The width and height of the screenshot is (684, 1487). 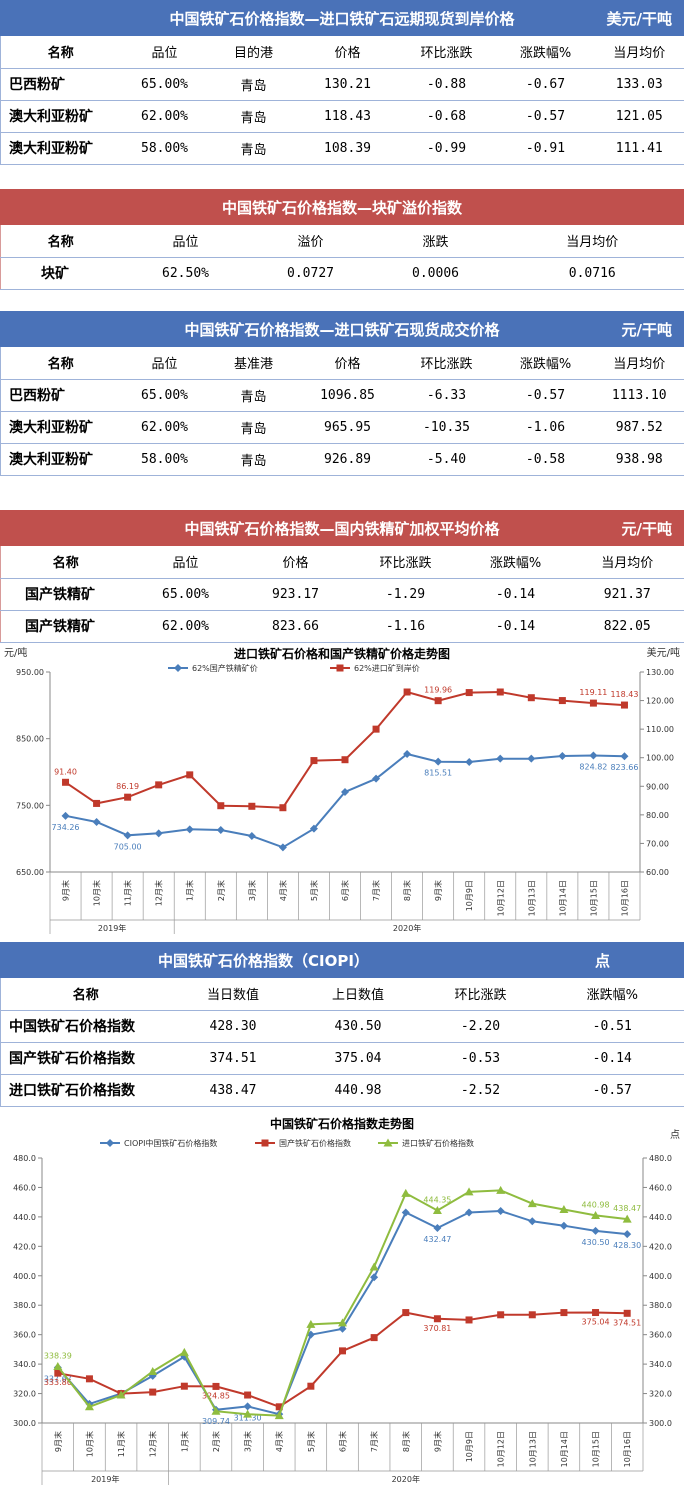 What do you see at coordinates (342, 960) in the screenshot?
I see `ciopi-title-bar: 中国铁矿石价格指数（CIOPI） 点` at bounding box center [342, 960].